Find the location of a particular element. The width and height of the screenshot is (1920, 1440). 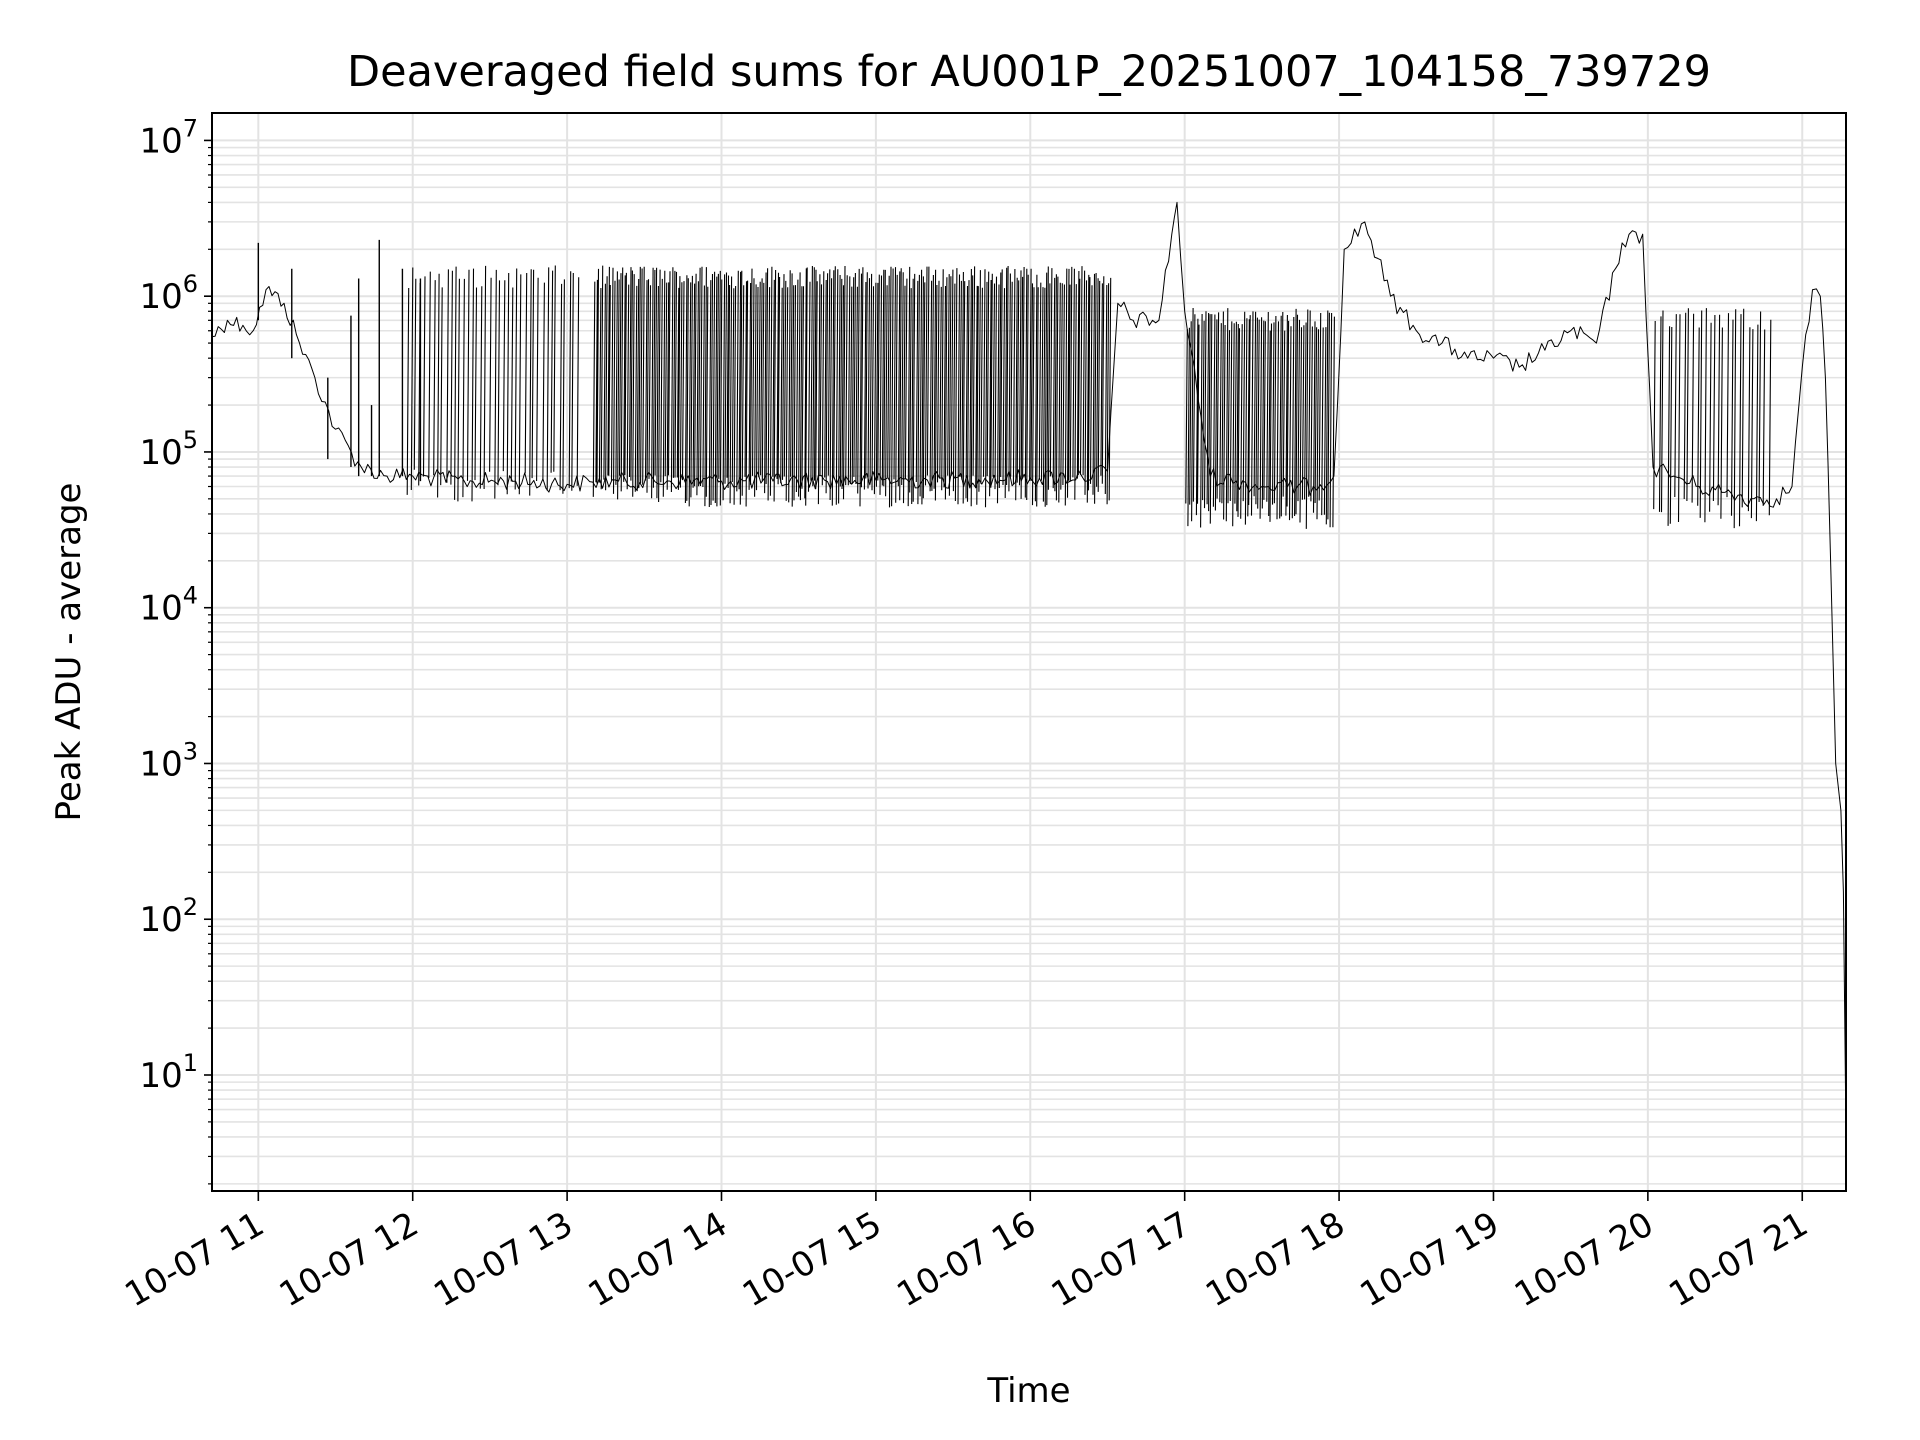

x-tick-label: 10-07 18 is located at coordinates (1275, 1259).